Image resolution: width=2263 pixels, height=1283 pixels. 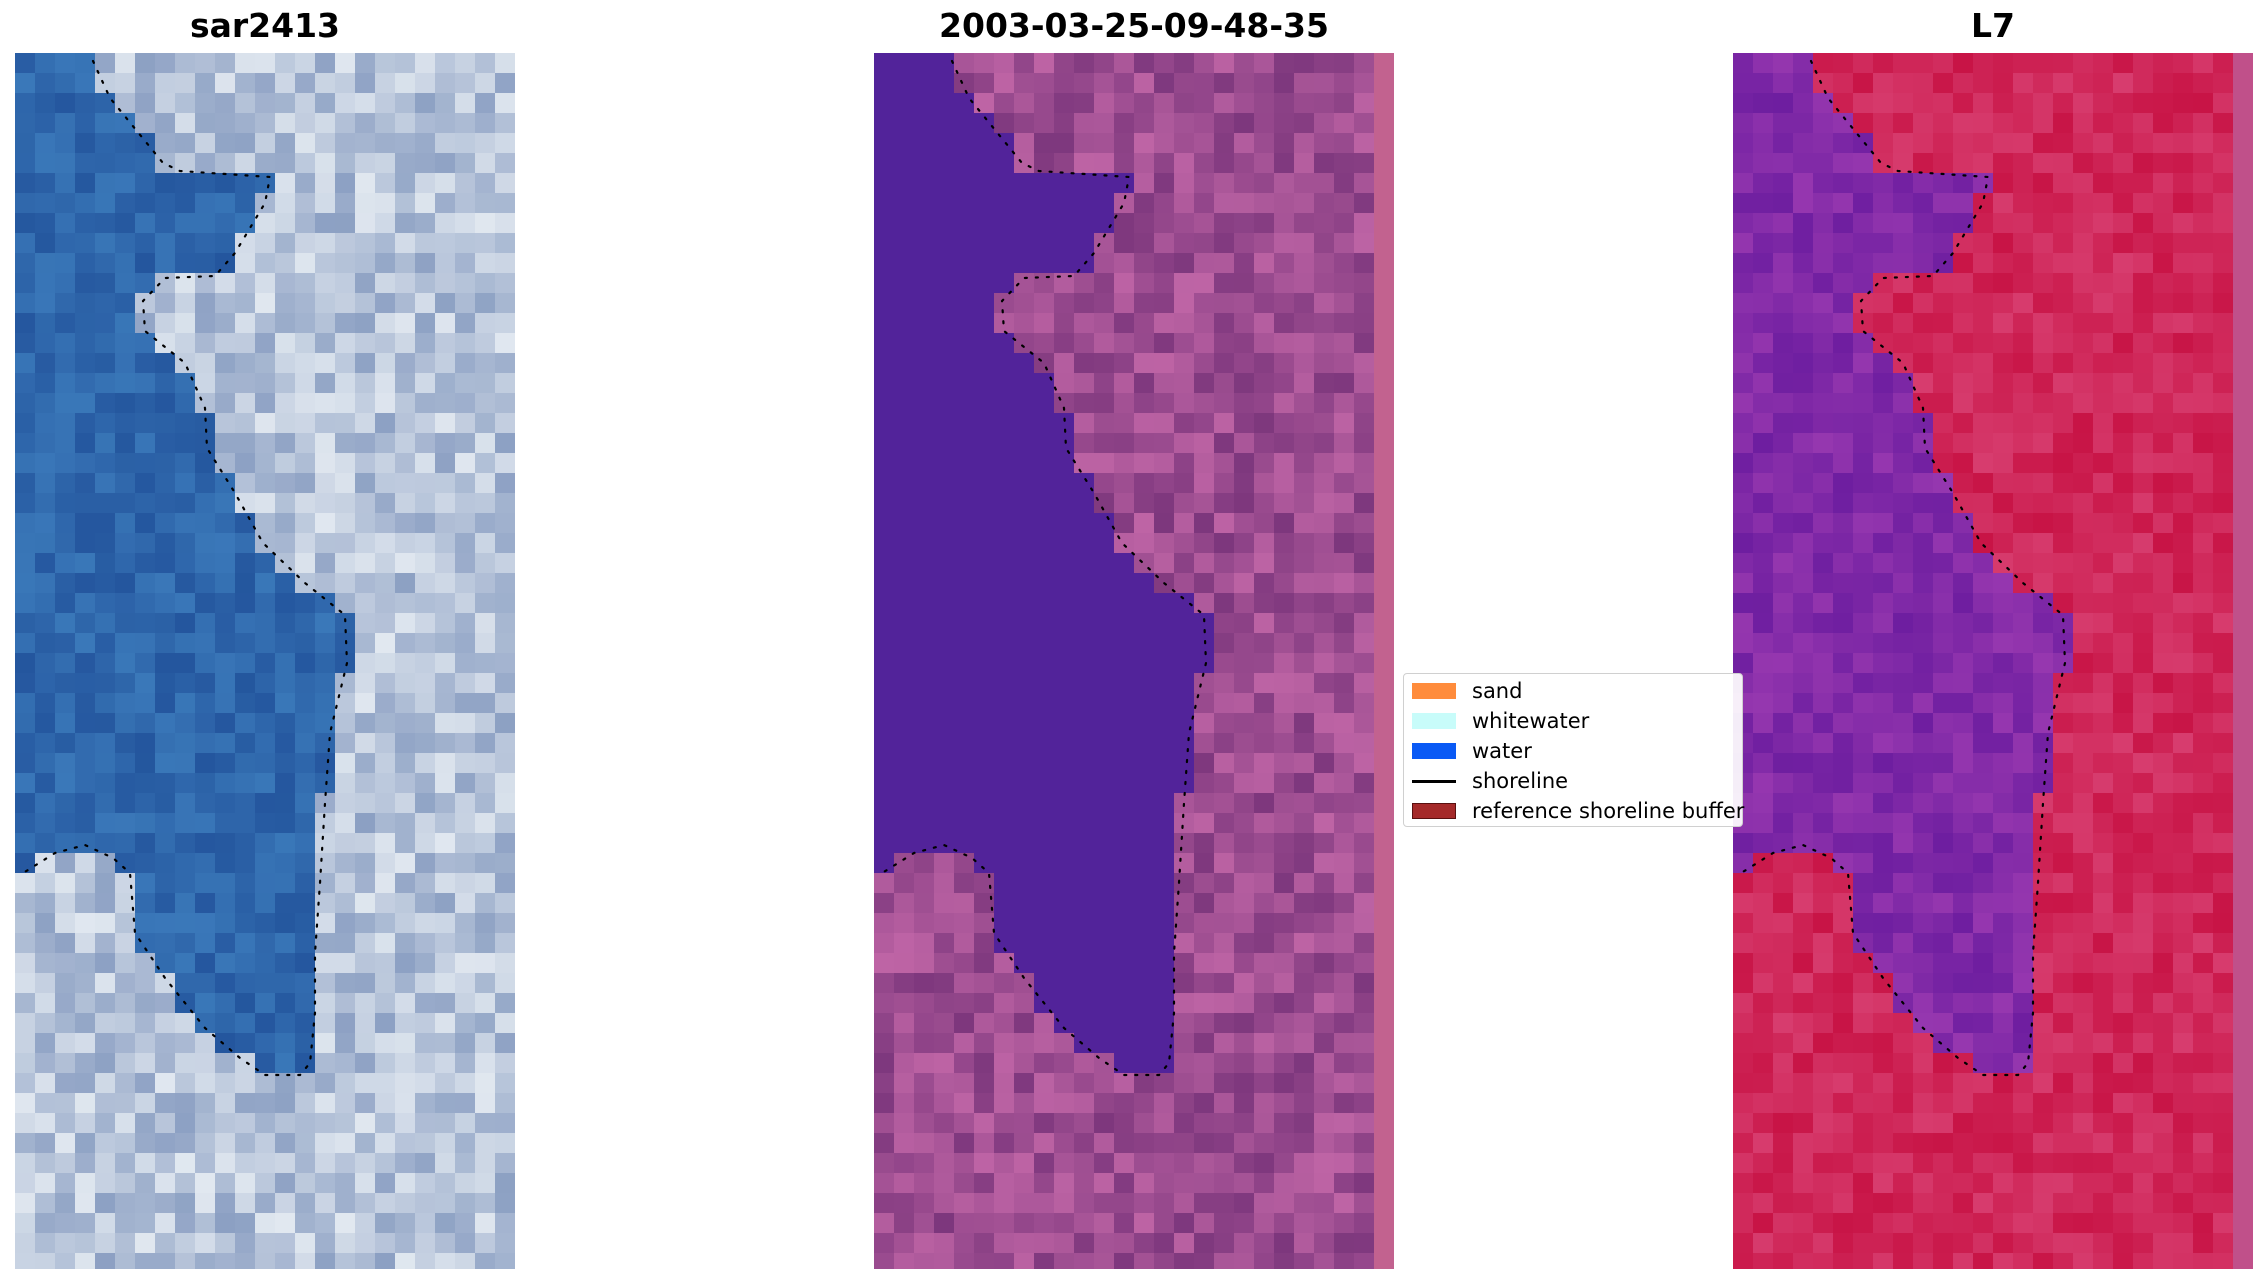 I want to click on sand-swatch, so click(x=1434, y=691).